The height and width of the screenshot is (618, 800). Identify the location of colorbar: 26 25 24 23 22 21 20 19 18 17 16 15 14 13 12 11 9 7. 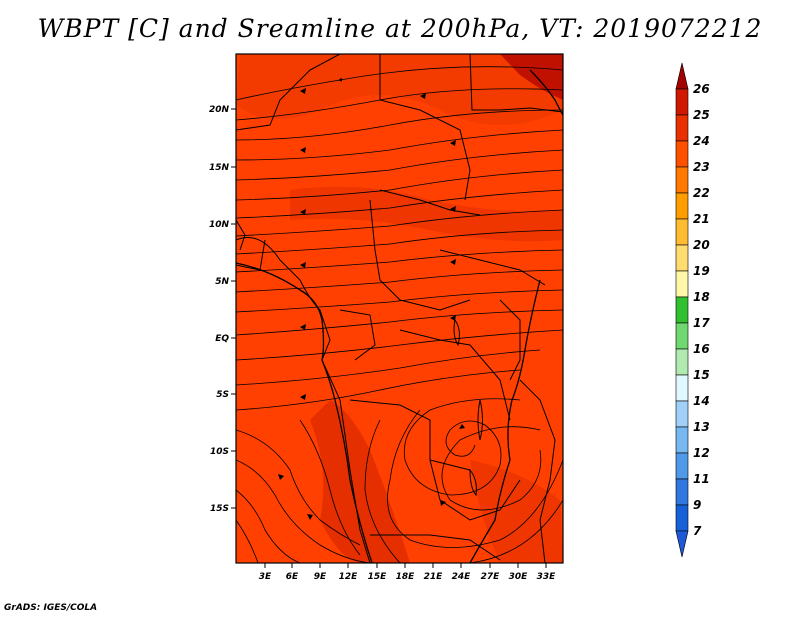
(692, 310).